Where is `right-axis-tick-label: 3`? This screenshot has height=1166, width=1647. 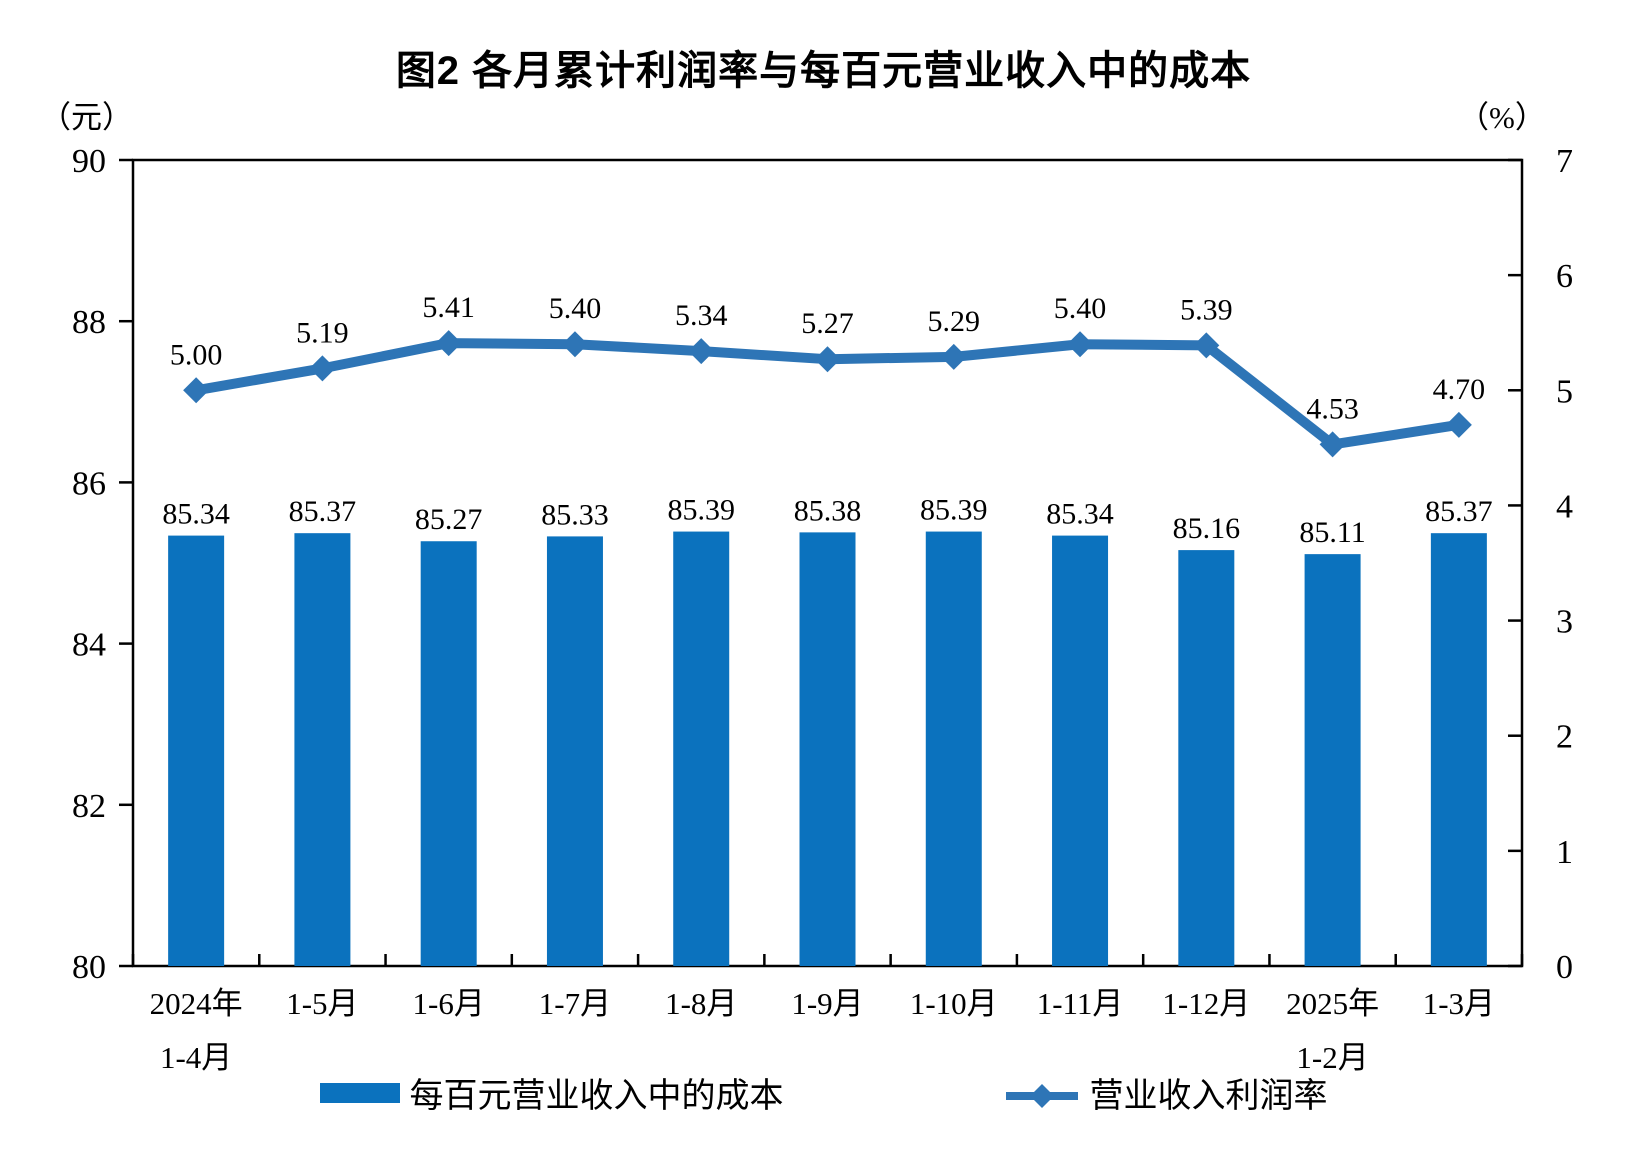 right-axis-tick-label: 3 is located at coordinates (1564, 622).